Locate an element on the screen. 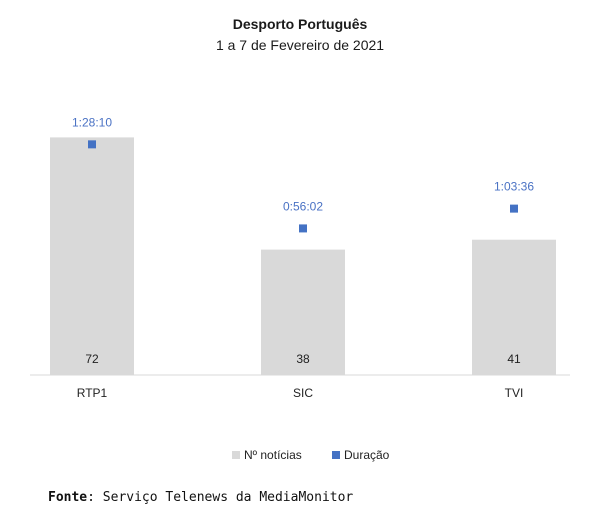 The height and width of the screenshot is (522, 601). bar-sic is located at coordinates (303, 312).